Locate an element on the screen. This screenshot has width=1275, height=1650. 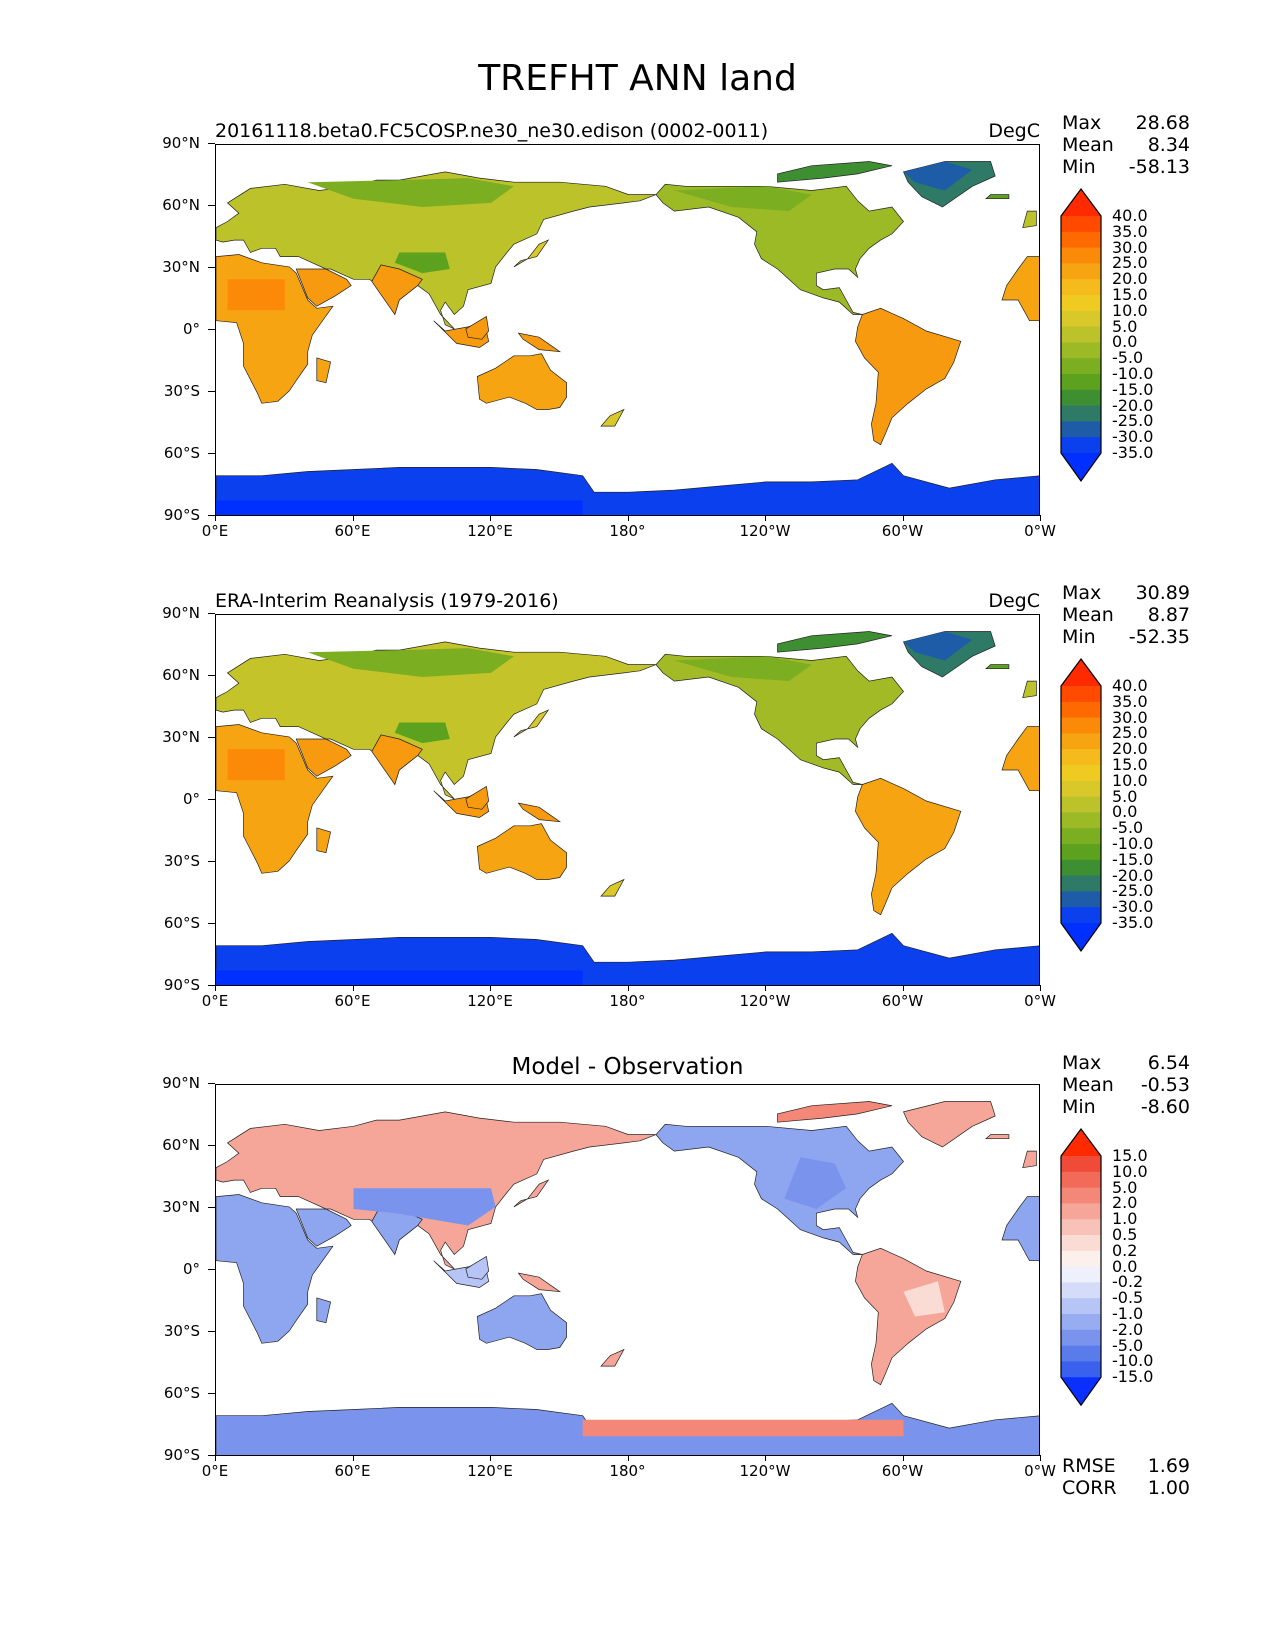
landmass-greenland is located at coordinates (949, 1124).